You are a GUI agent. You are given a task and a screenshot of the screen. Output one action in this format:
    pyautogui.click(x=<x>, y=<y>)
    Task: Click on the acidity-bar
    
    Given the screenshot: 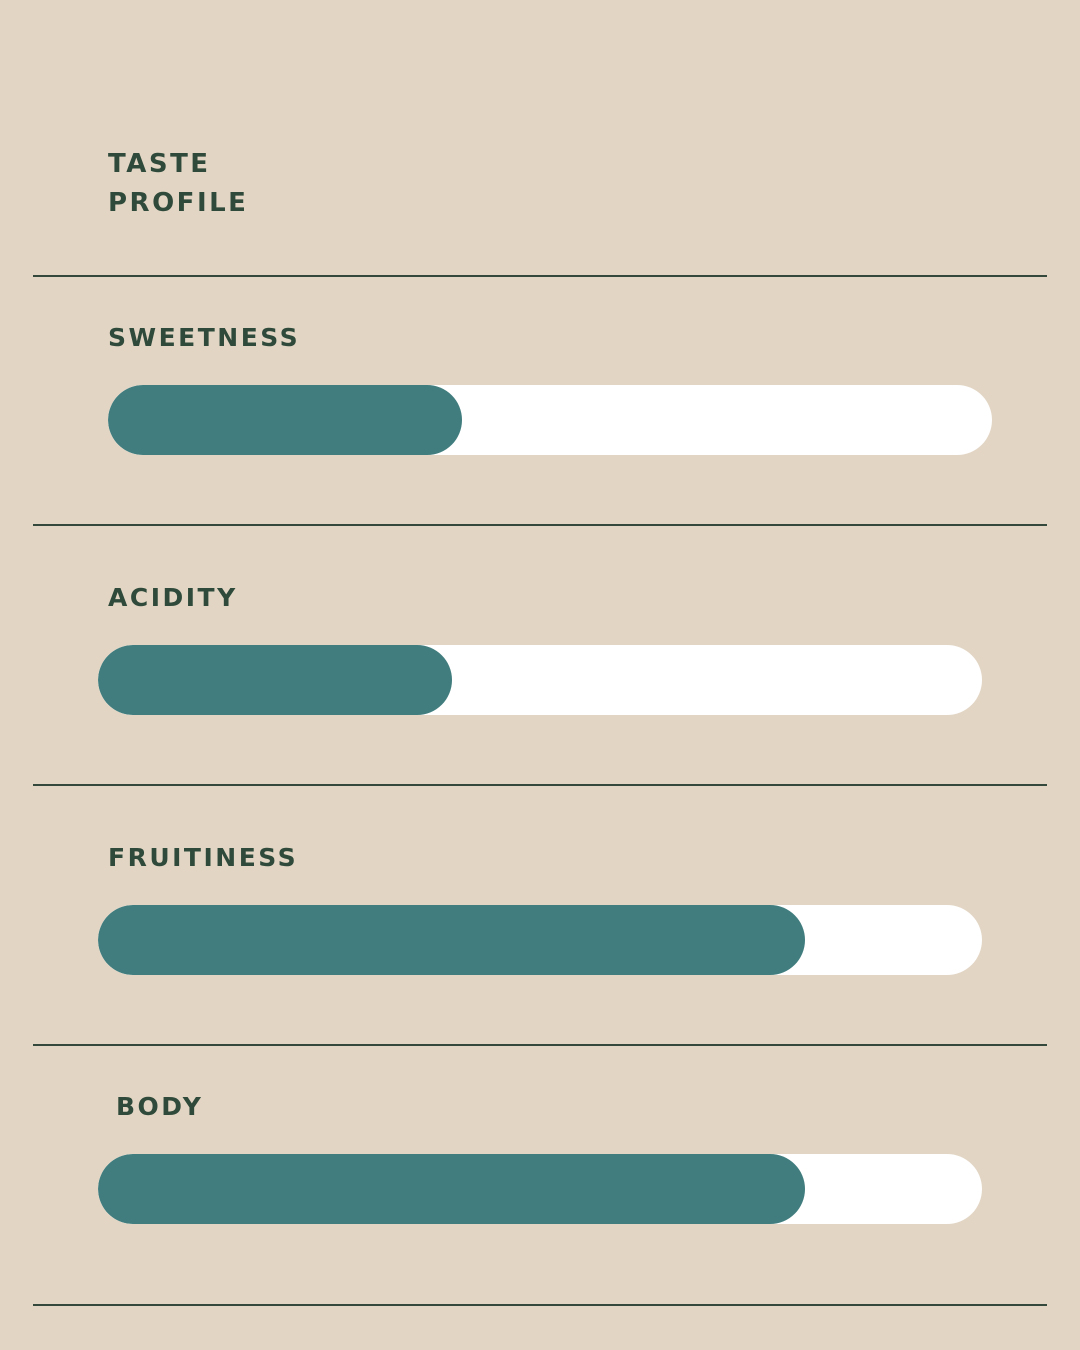 What is the action you would take?
    pyautogui.click(x=540, y=680)
    